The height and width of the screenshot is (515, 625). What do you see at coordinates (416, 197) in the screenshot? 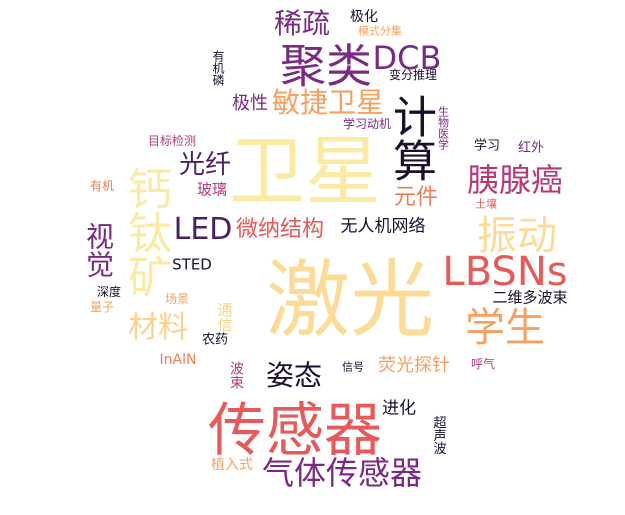
I see `word-cloud-term: 元件` at bounding box center [416, 197].